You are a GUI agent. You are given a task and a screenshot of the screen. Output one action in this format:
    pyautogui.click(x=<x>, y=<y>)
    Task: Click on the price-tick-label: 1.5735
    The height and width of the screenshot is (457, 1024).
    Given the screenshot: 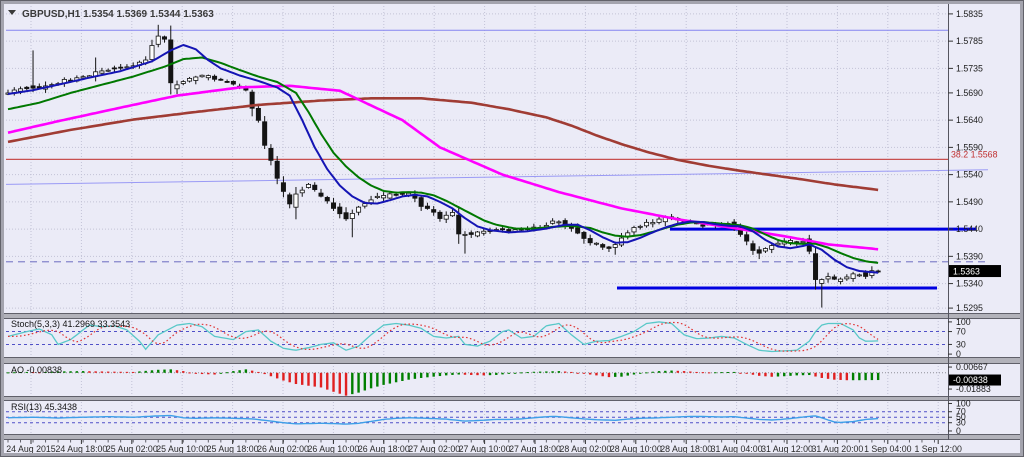 What is the action you would take?
    pyautogui.click(x=969, y=68)
    